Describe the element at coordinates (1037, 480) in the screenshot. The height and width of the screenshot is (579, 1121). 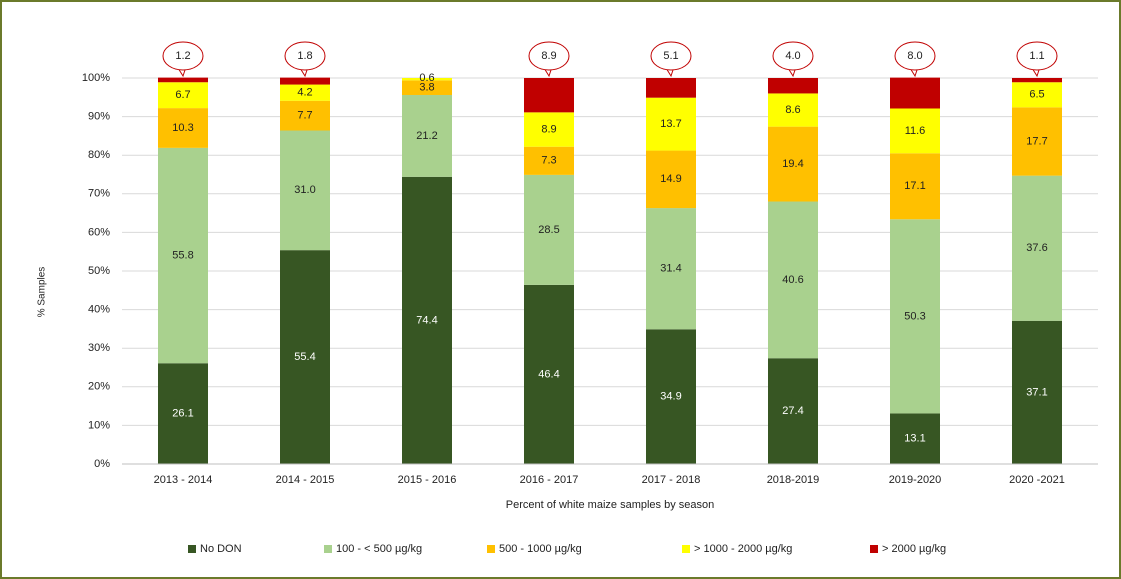
I see `x-tick-label: 2020 -2021` at that location.